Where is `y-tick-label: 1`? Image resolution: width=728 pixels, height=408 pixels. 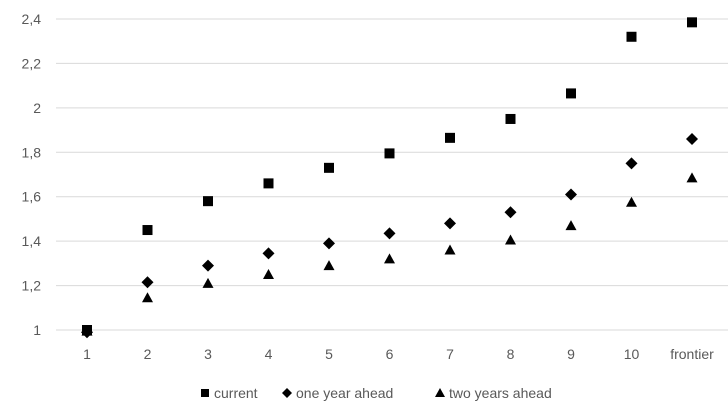
y-tick-label: 1 is located at coordinates (37, 330).